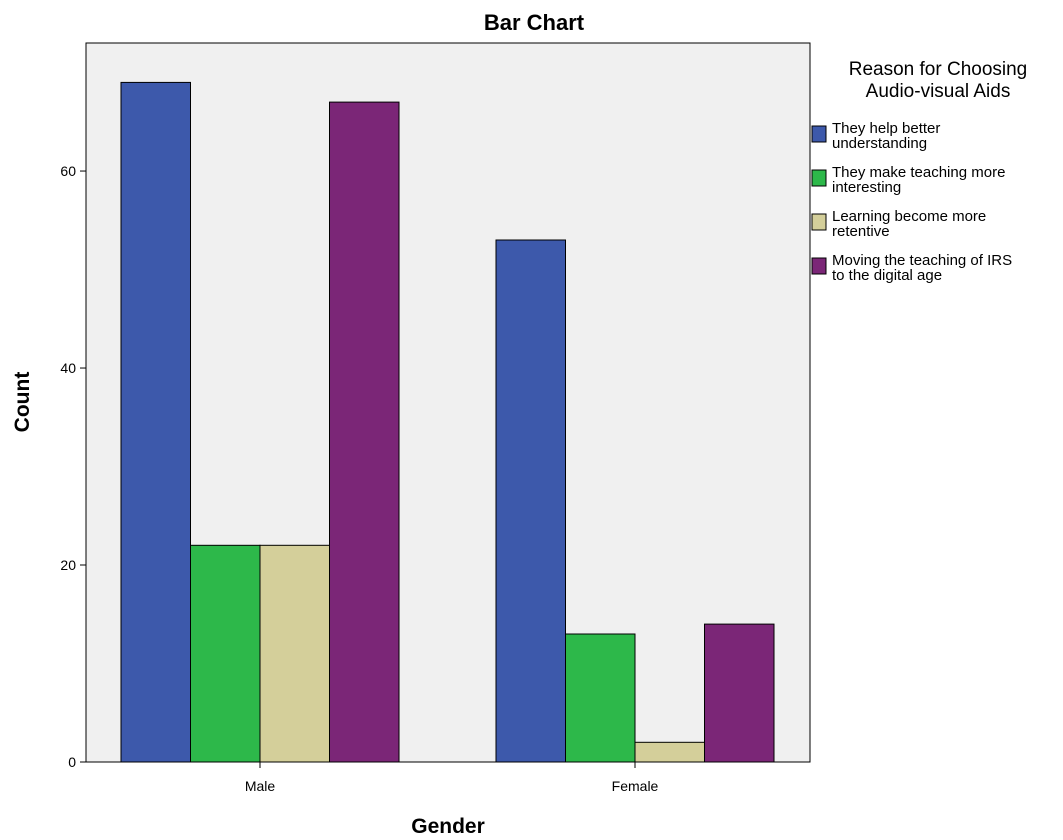  Describe the element at coordinates (534, 22) in the screenshot. I see `chart-title: Bar Chart` at that location.